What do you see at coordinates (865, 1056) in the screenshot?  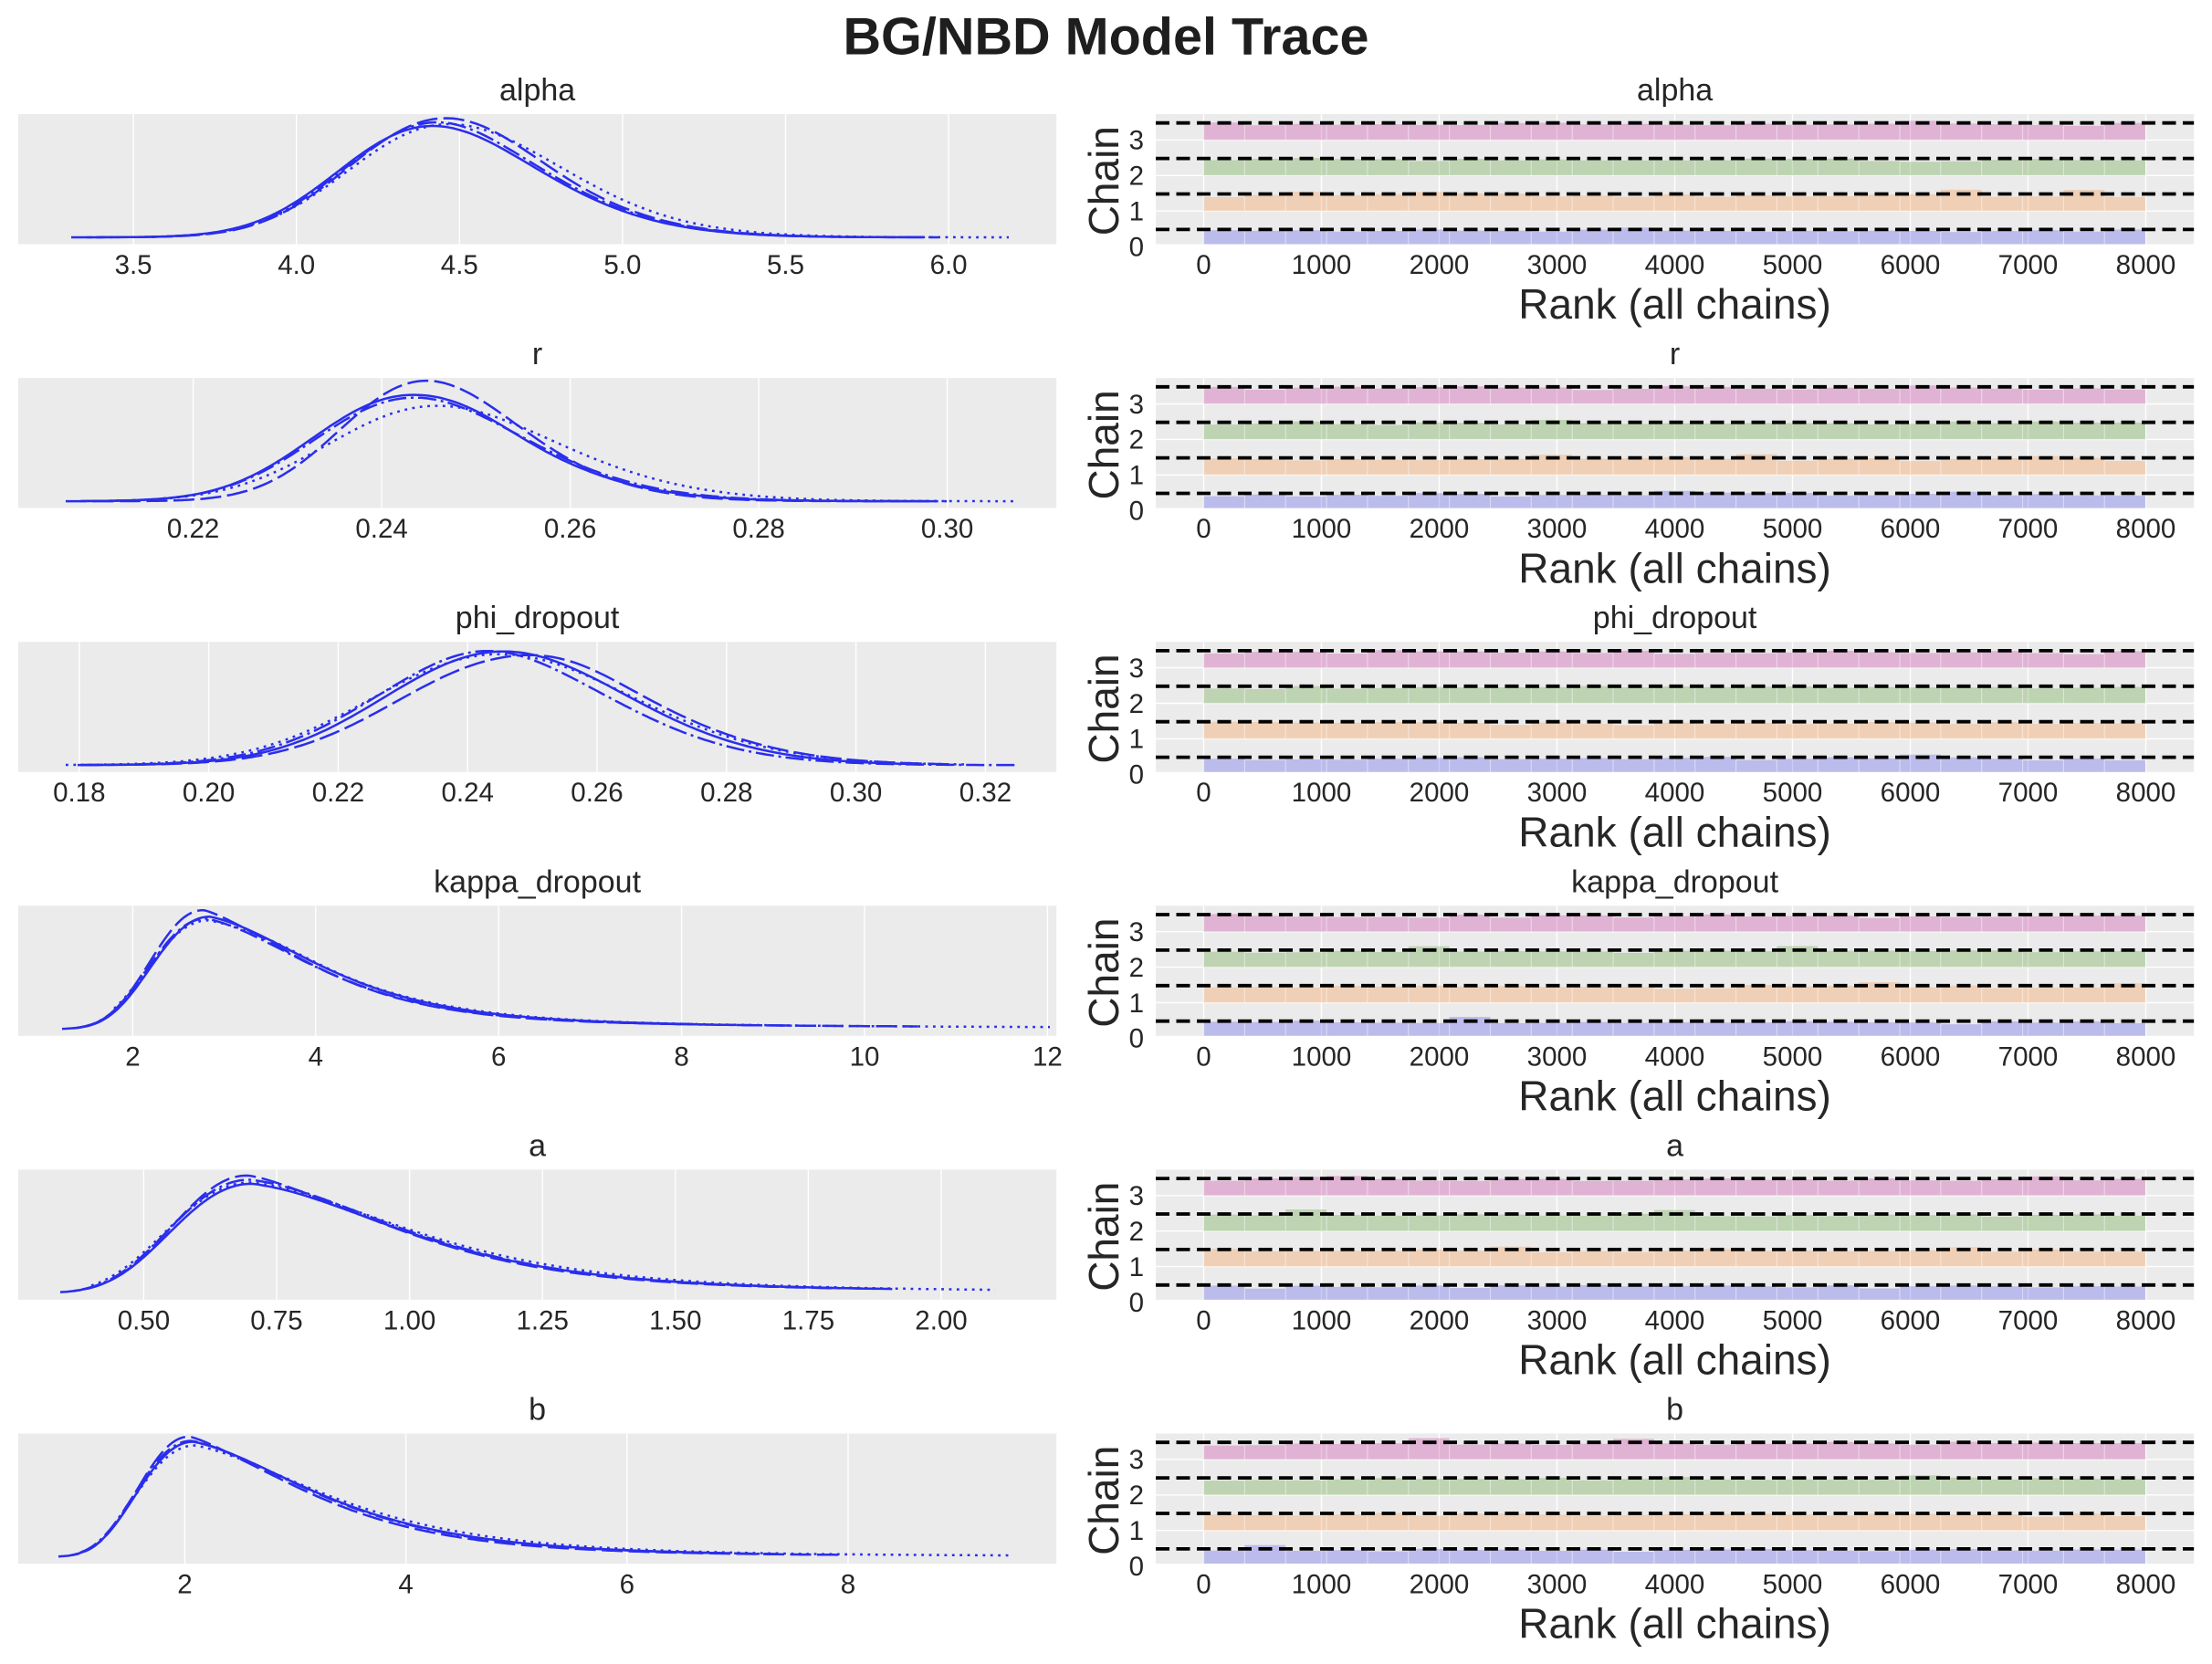 I see `svg-text: 10` at bounding box center [865, 1056].